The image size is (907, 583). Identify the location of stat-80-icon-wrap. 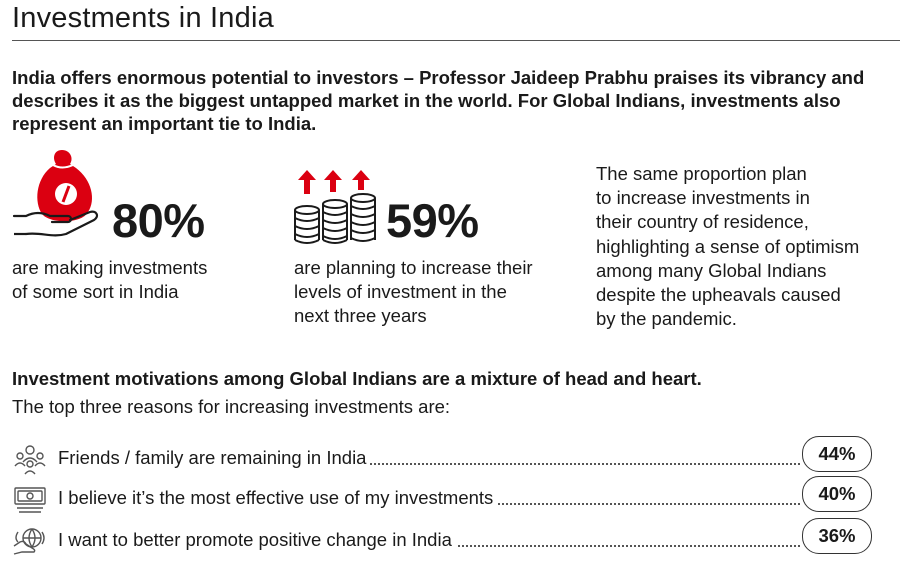
(62, 196).